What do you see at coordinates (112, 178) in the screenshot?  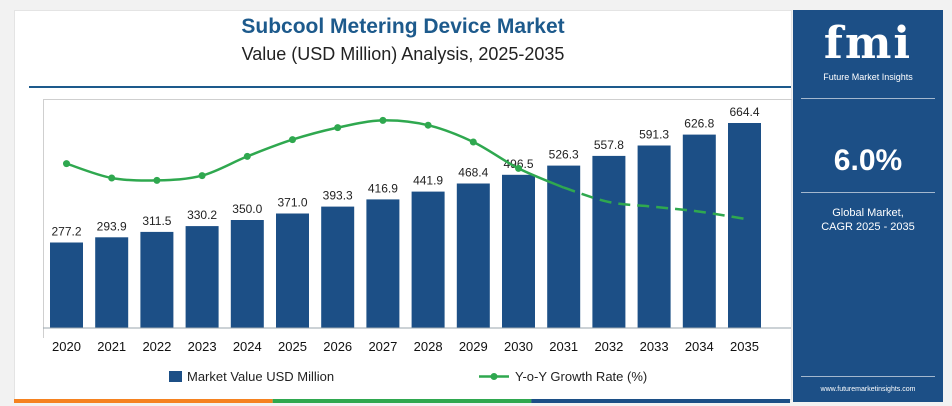 I see `growth-point-2021` at bounding box center [112, 178].